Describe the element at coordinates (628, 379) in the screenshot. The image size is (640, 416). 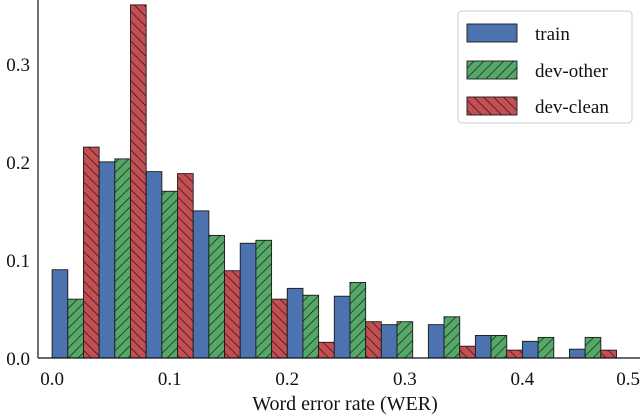
I see `x-tick-label: 0.5` at that location.